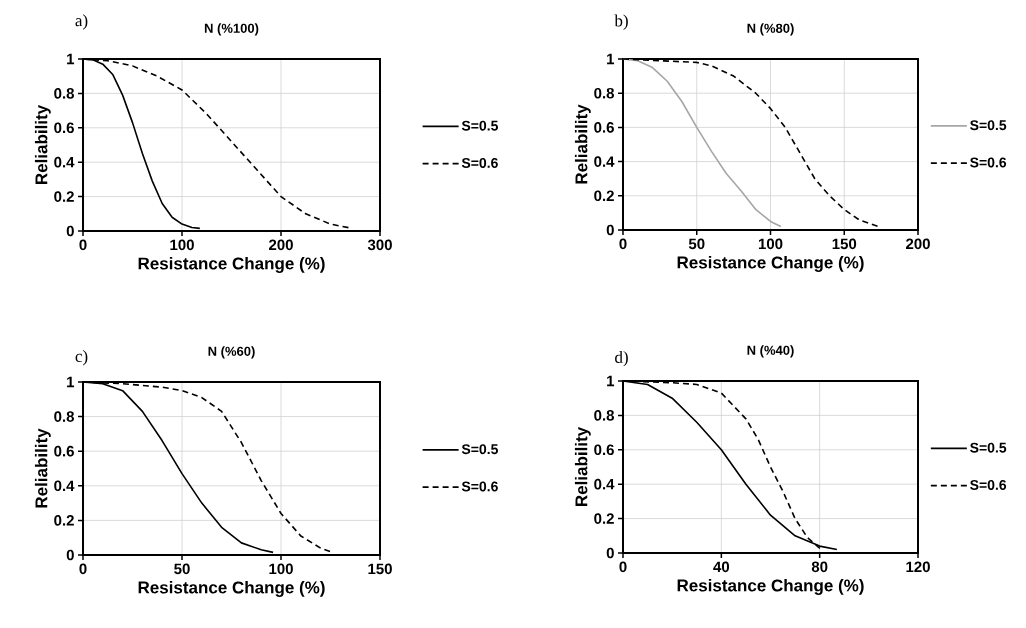 This screenshot has width=1026, height=628. What do you see at coordinates (621, 358) in the screenshot?
I see `text: d)` at bounding box center [621, 358].